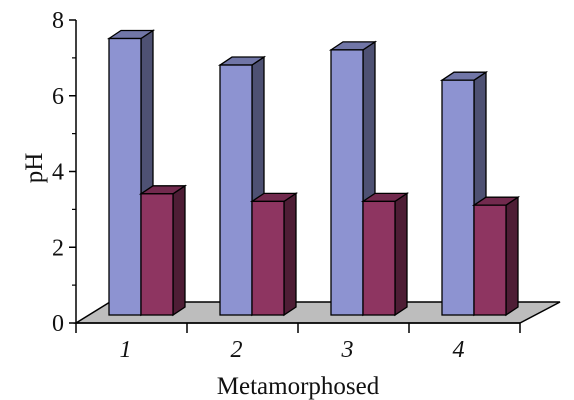 The width and height of the screenshot is (574, 400). I want to click on x-axis-title: Metamorphosed, so click(298, 386).